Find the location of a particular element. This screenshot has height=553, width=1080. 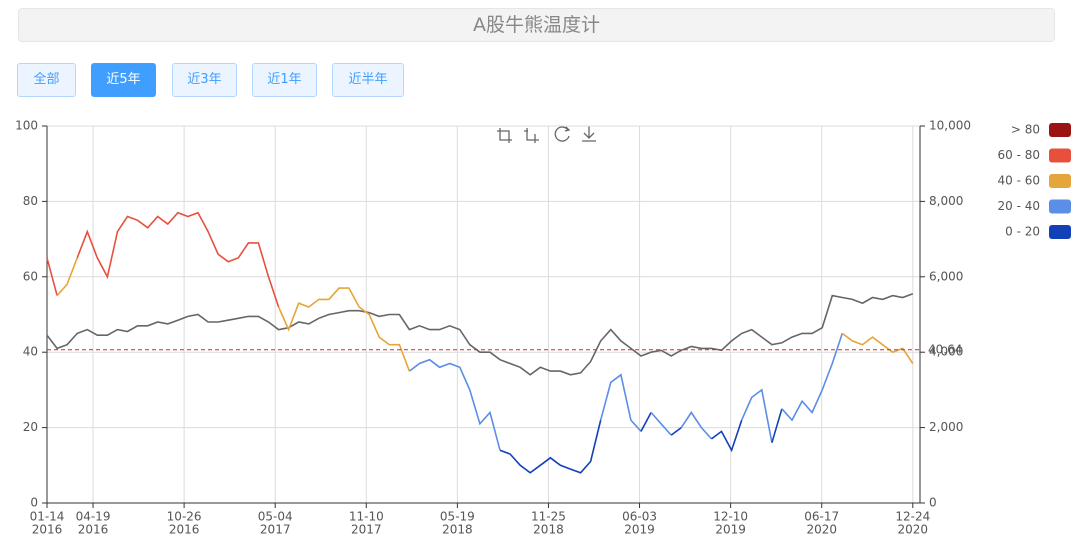

zoom-icon is located at coordinates (504, 135).